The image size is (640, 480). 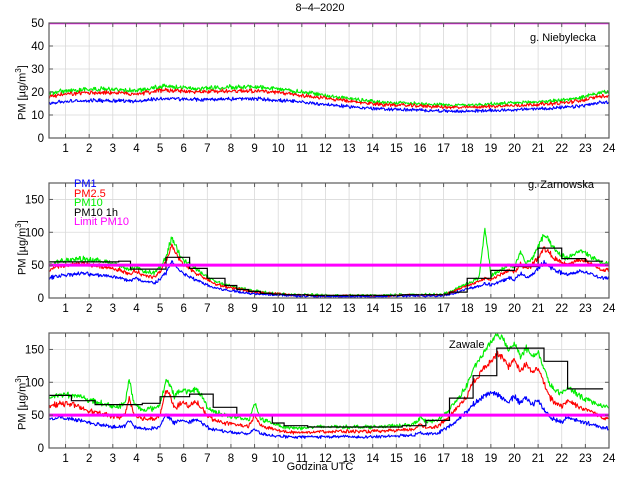 What do you see at coordinates (21, 92) in the screenshot?
I see `panel-1-ylabel: PM [µg/m3]` at bounding box center [21, 92].